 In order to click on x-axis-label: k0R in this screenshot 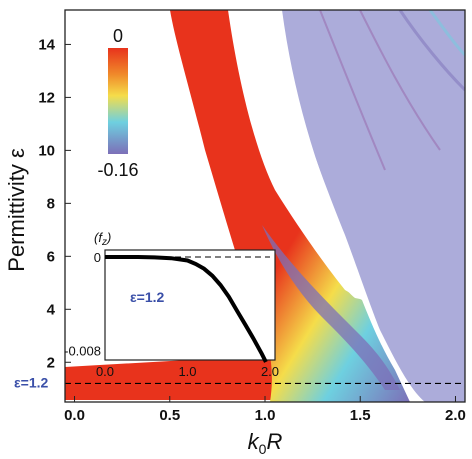, I will do `click(265, 443)`.